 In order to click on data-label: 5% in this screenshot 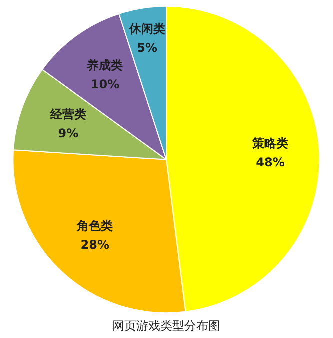, I will do `click(147, 47)`.